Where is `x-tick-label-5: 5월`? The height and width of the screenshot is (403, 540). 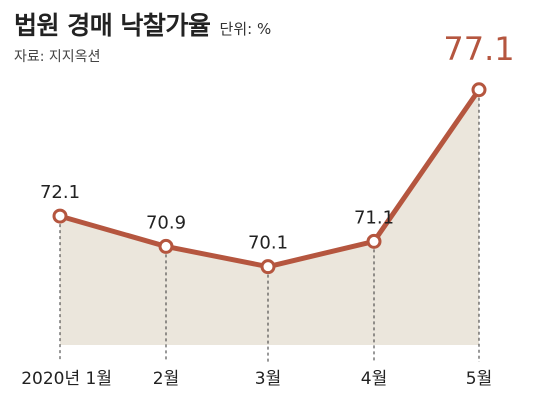
x-tick-label-5: 5월 is located at coordinates (479, 379).